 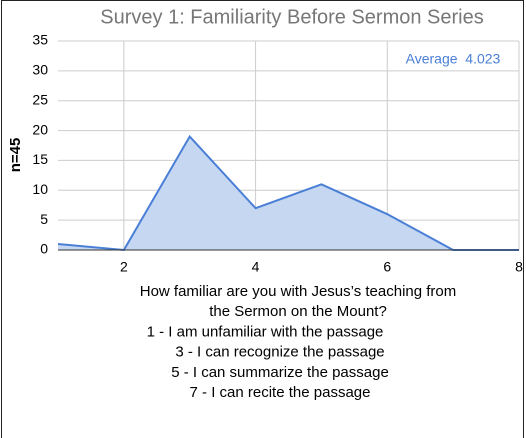 I want to click on y-tick-label: 25, so click(x=40, y=99).